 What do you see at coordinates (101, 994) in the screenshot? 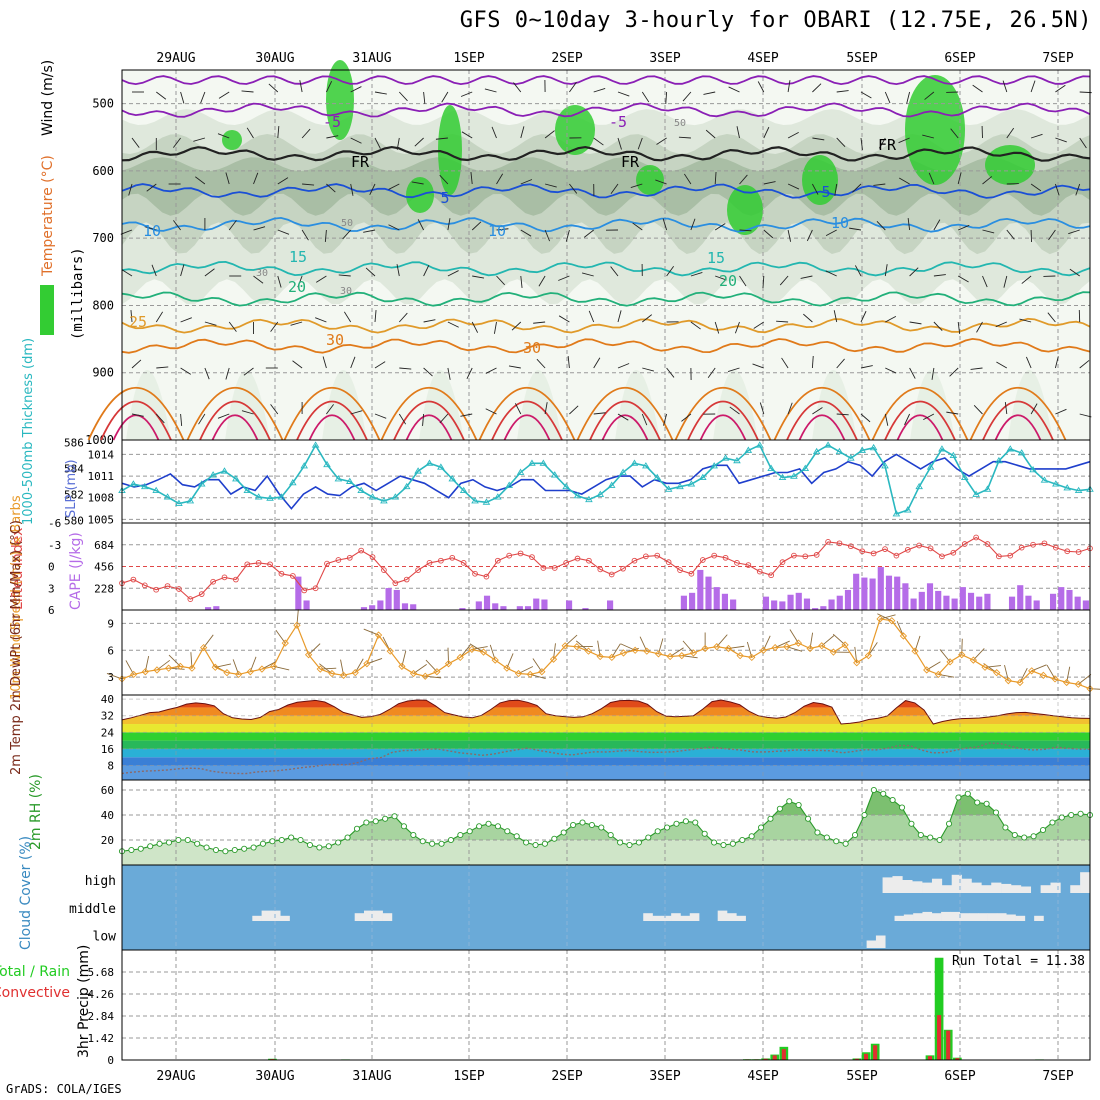
I see `y-tick-precip: 4.26` at bounding box center [101, 994].